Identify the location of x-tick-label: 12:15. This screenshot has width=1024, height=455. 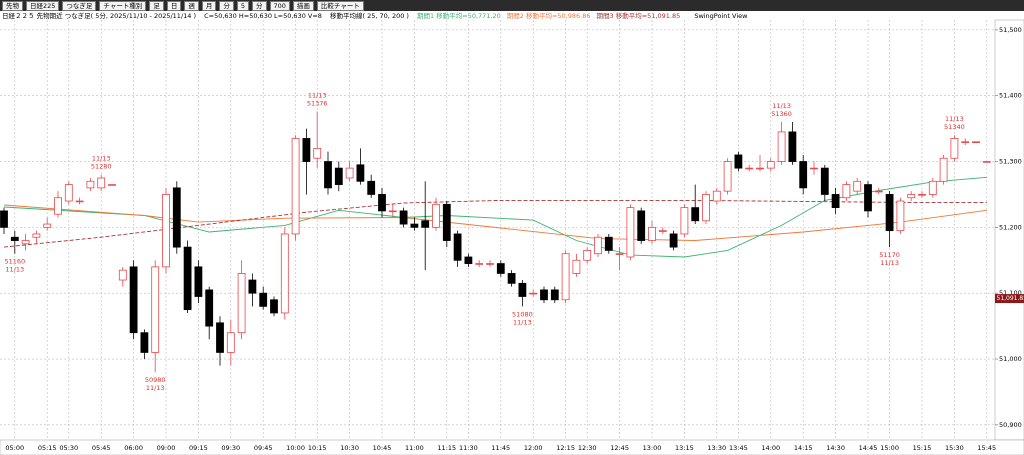
(565, 448).